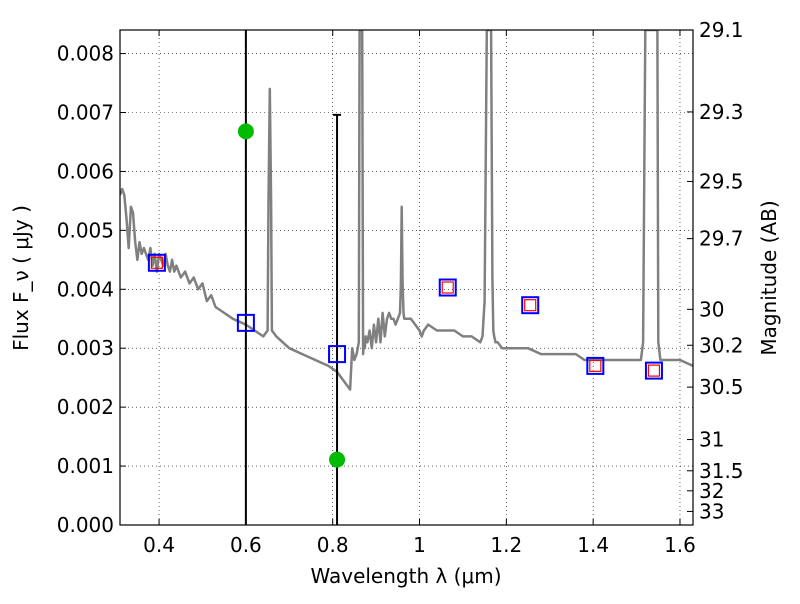 The width and height of the screenshot is (800, 604). I want to click on x-axis-title: Wavelength λ (μm), so click(405, 576).